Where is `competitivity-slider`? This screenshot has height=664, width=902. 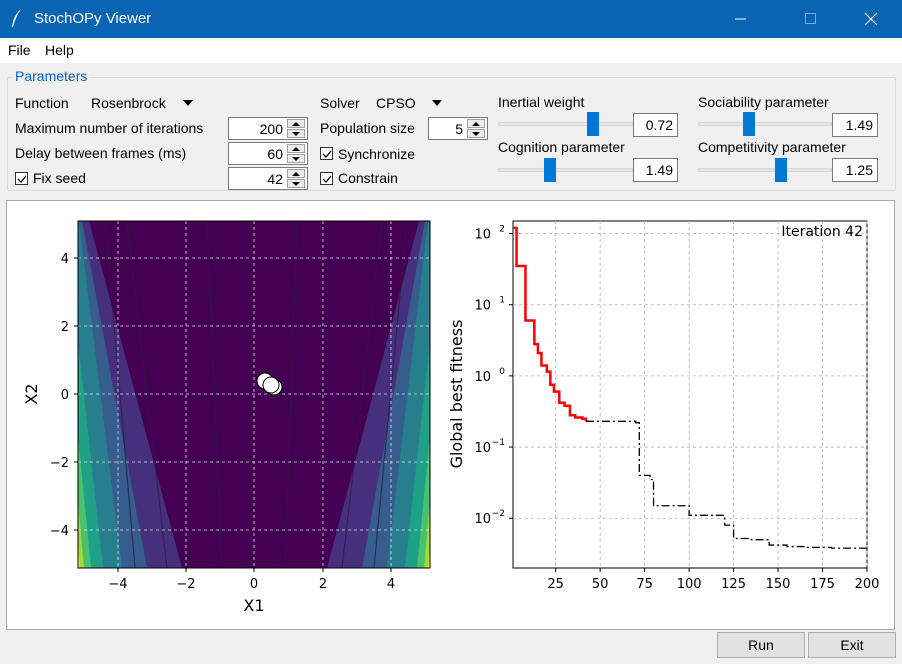
competitivity-slider is located at coordinates (765, 170).